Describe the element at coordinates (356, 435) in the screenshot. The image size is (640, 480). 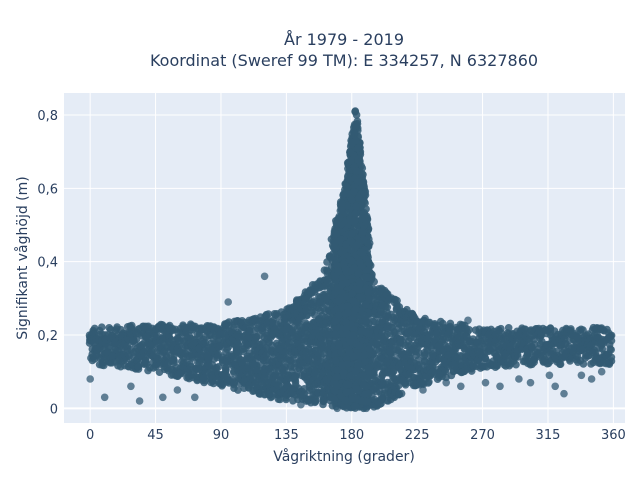
I see `x-tick-labels: 0 45 90 135 180 225 270 315 360` at that location.